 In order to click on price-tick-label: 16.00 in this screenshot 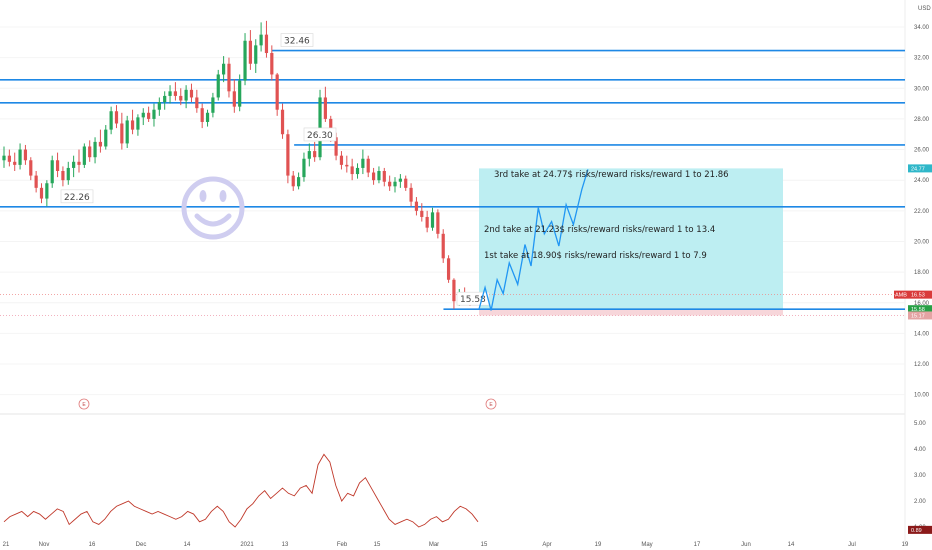, I will do `click(922, 304)`.